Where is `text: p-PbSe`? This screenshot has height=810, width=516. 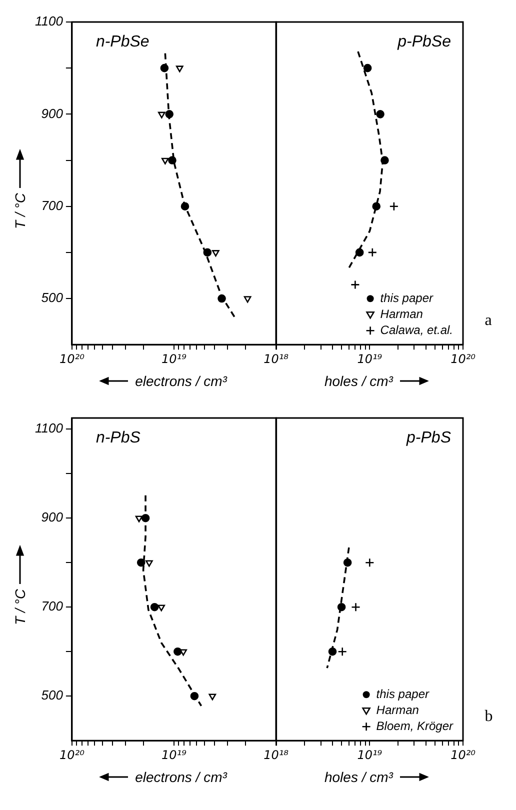 text: p-PbSe is located at coordinates (423, 41).